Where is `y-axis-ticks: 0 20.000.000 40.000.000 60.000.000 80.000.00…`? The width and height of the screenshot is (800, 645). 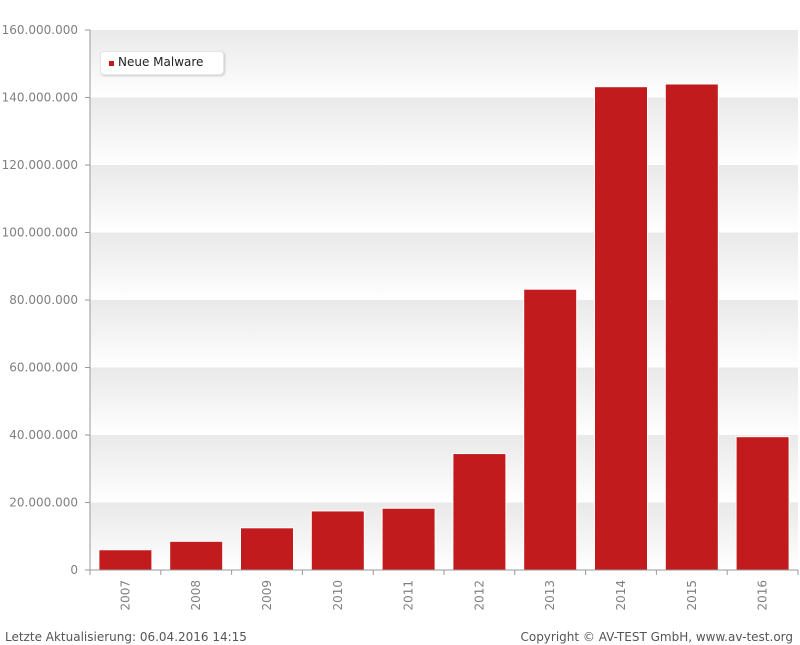 y-axis-ticks: 0 20.000.000 40.000.000 60.000.000 80.000.00… is located at coordinates (46, 300).